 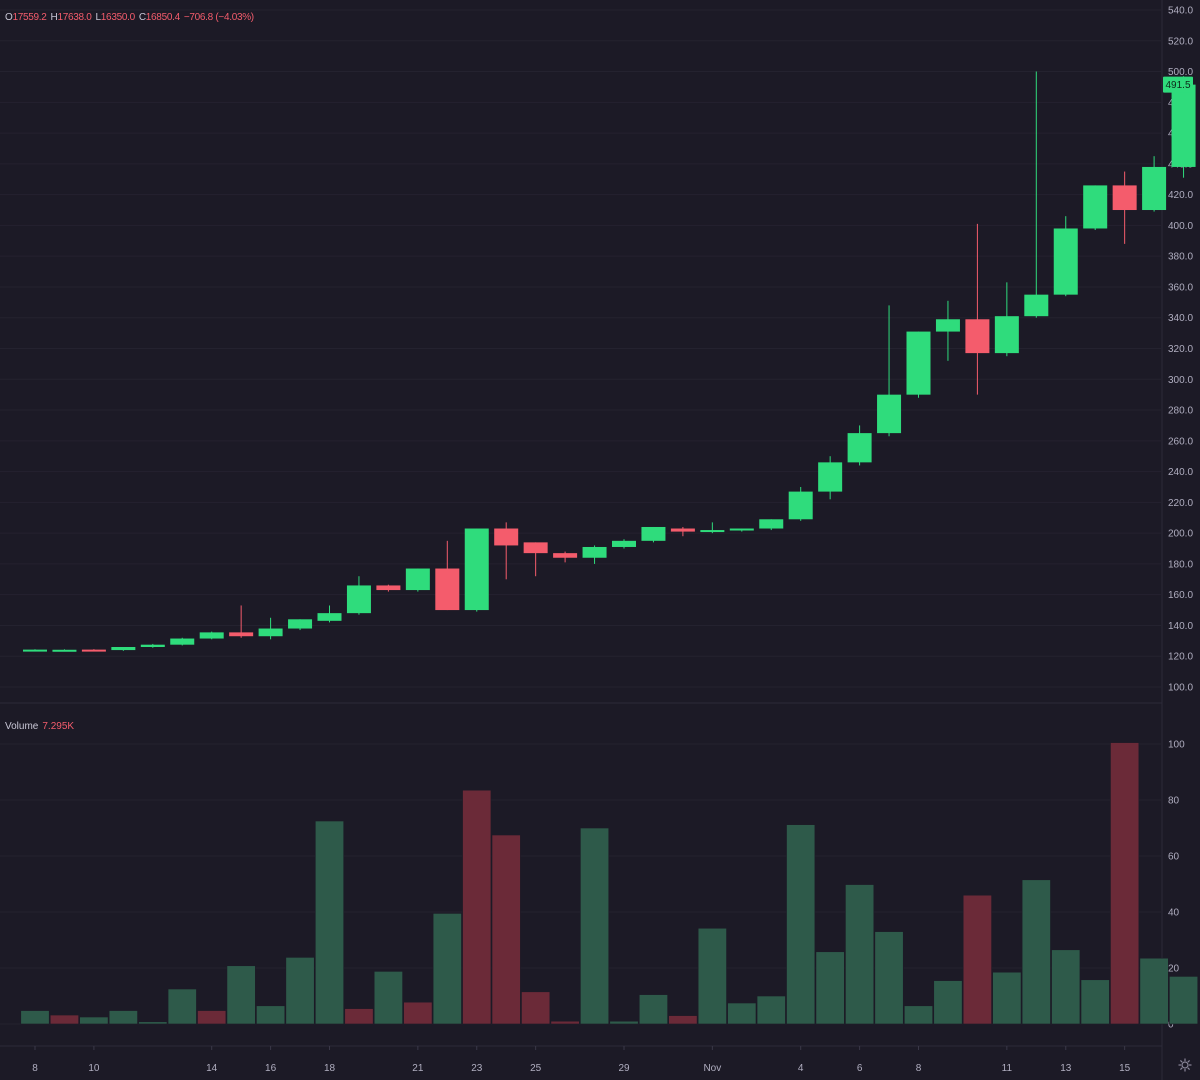 I want to click on volume-tick-label: 80, so click(x=1174, y=801).